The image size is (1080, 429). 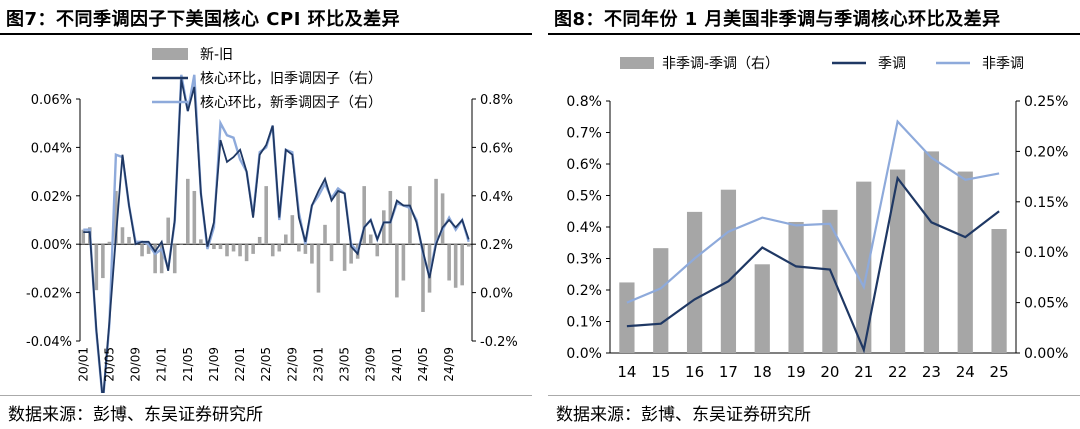 What do you see at coordinates (135, 415) in the screenshot?
I see `left-chart-source: 数据来源：彭博、东吴证券研究所` at bounding box center [135, 415].